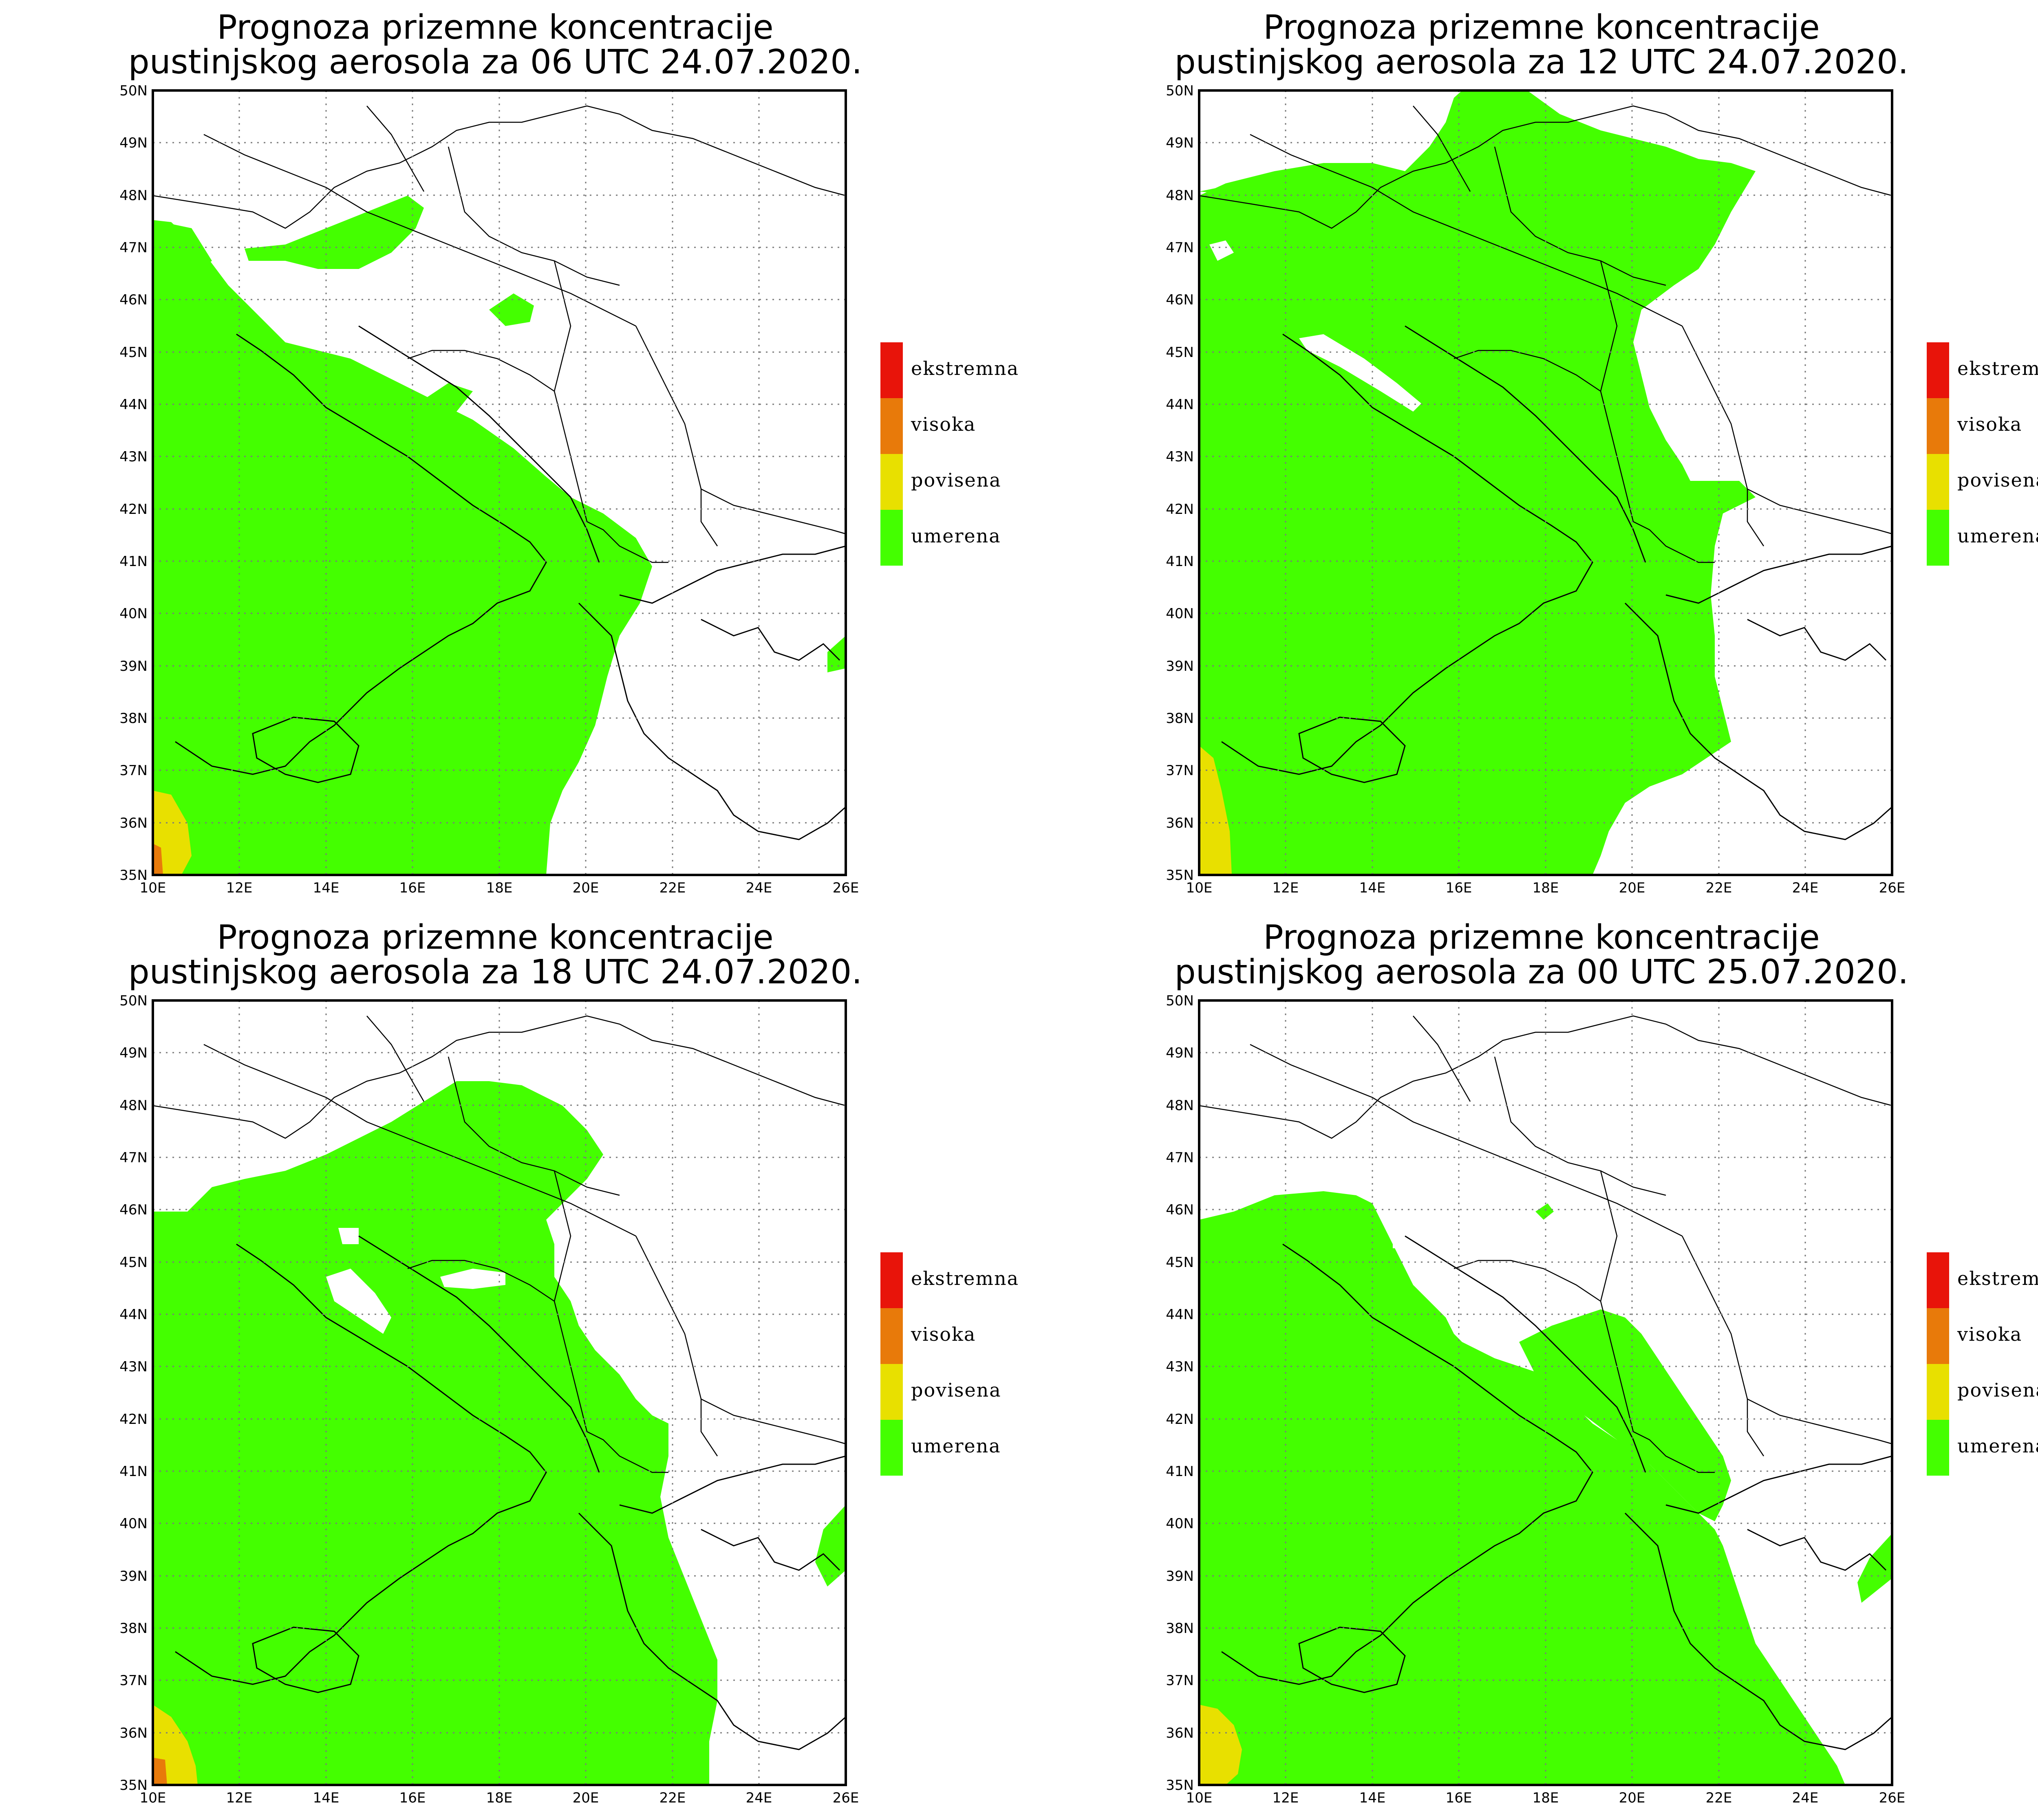 This screenshot has width=2038, height=1820. What do you see at coordinates (1372, 888) in the screenshot?
I see `lon-tick: 14E` at bounding box center [1372, 888].